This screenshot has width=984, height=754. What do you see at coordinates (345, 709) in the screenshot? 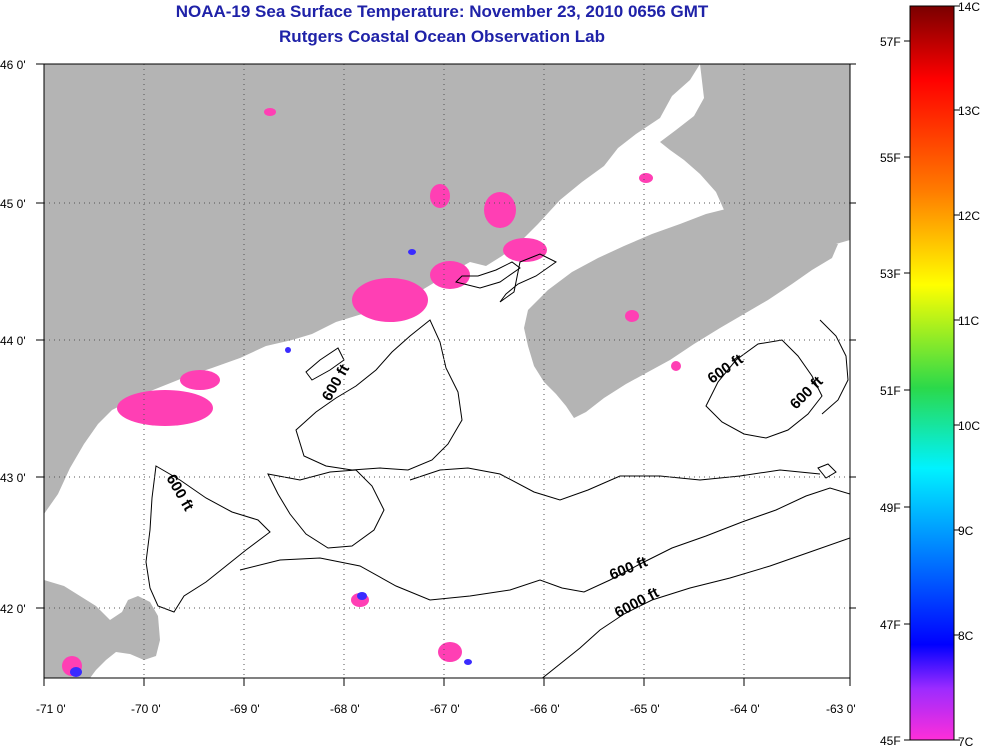
I see `lon-tick-label: -68 0'` at bounding box center [345, 709].